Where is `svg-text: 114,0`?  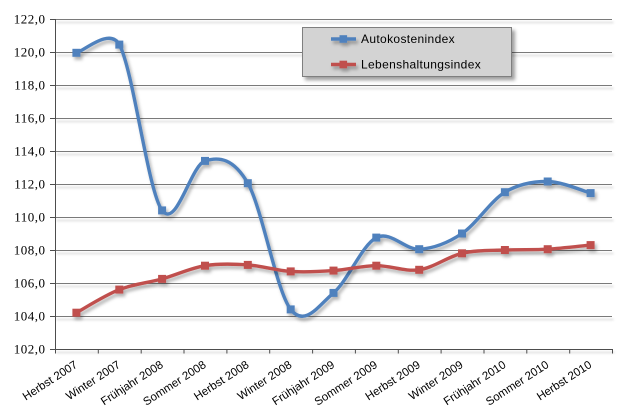 svg-text: 114,0 is located at coordinates (29, 151).